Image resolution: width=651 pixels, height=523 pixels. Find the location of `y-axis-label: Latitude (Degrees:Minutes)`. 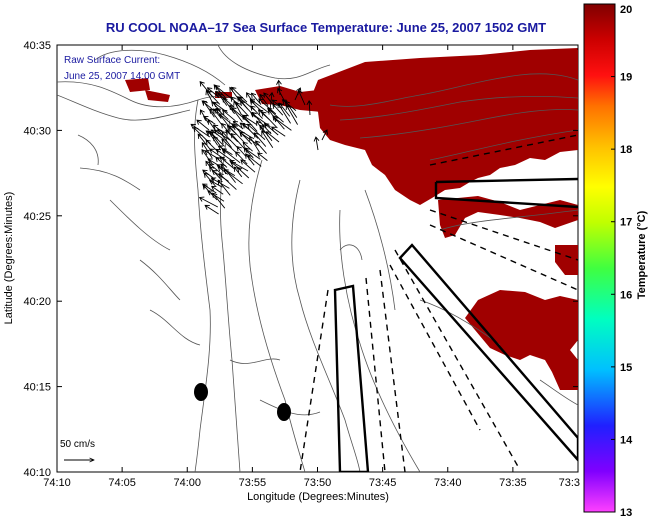

y-axis-label: Latitude (Degrees:Minutes) is located at coordinates (9, 258).